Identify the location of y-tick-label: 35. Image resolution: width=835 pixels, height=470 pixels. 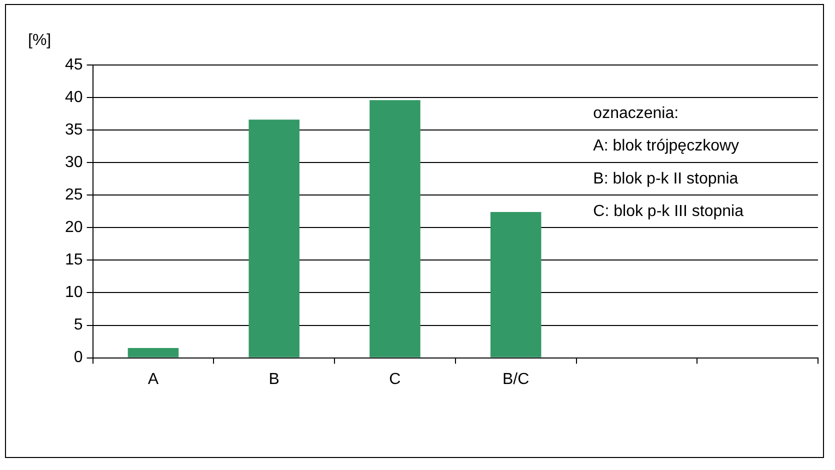
(74, 129).